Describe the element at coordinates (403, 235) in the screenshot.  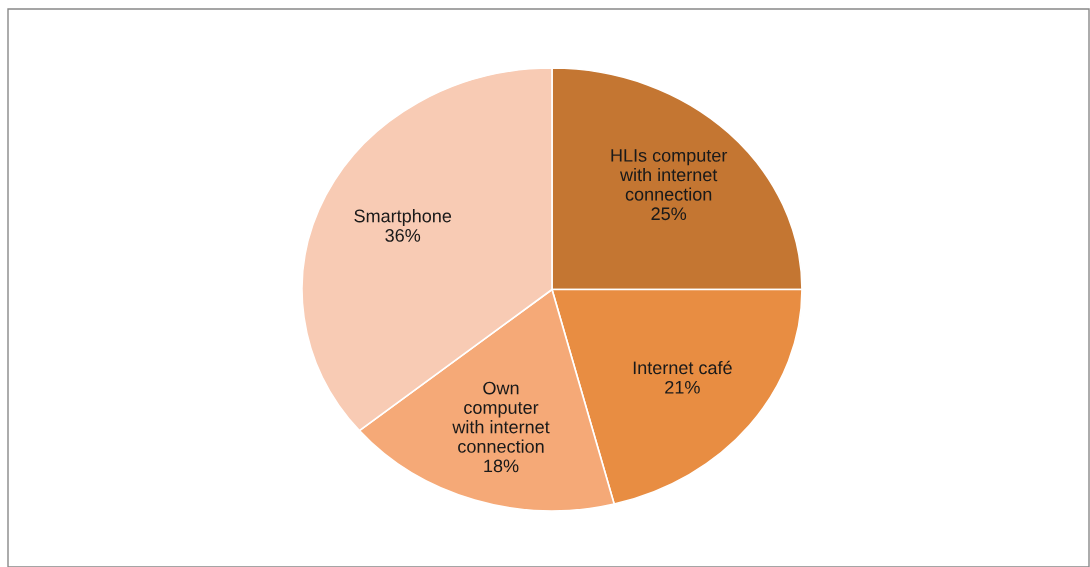
I see `data-label: 36%` at that location.